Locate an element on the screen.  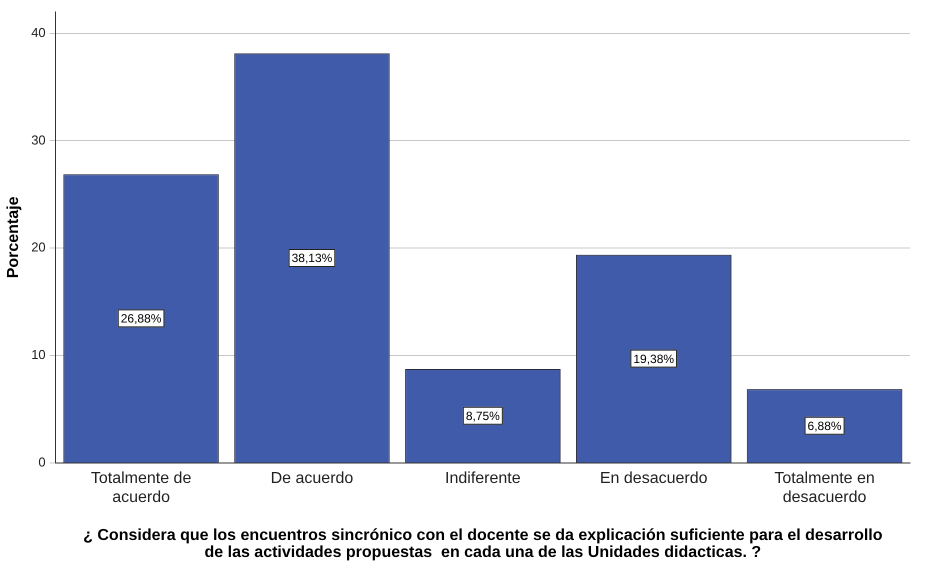
data-label: 6,88% is located at coordinates (825, 426).